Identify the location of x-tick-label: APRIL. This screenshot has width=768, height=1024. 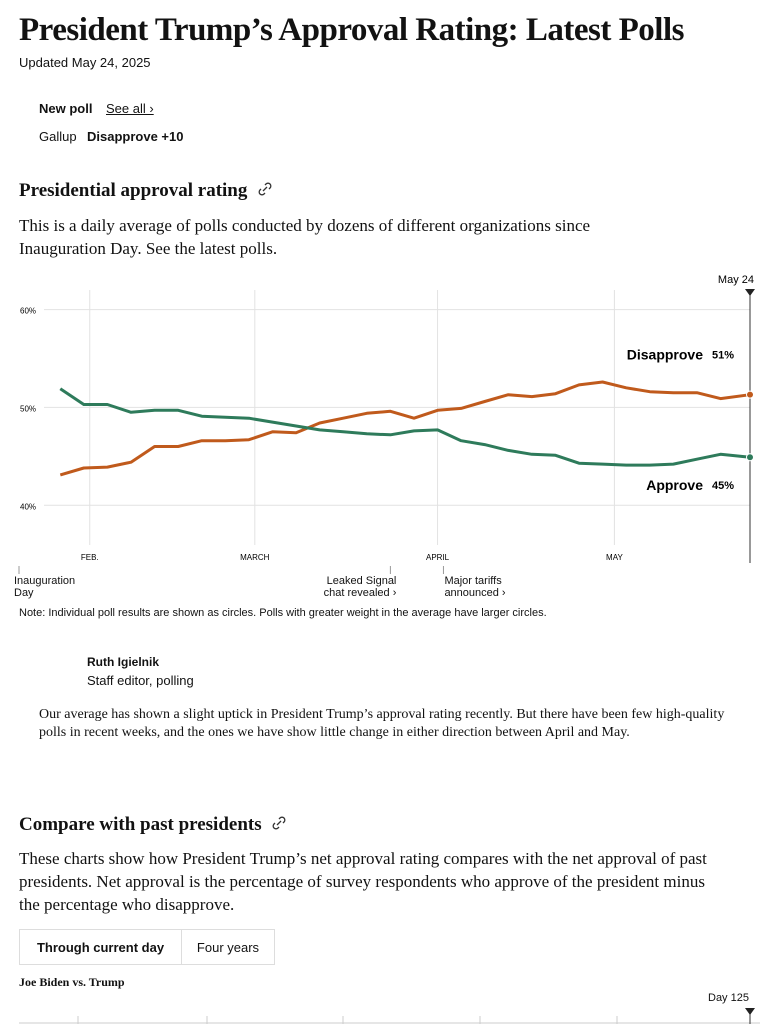
(438, 557).